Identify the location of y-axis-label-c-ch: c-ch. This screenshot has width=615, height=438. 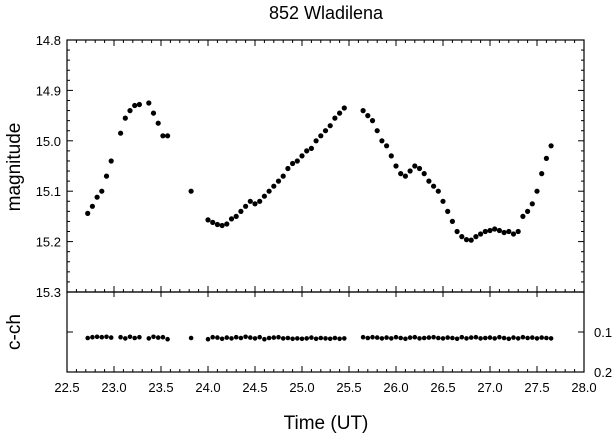
(14, 332).